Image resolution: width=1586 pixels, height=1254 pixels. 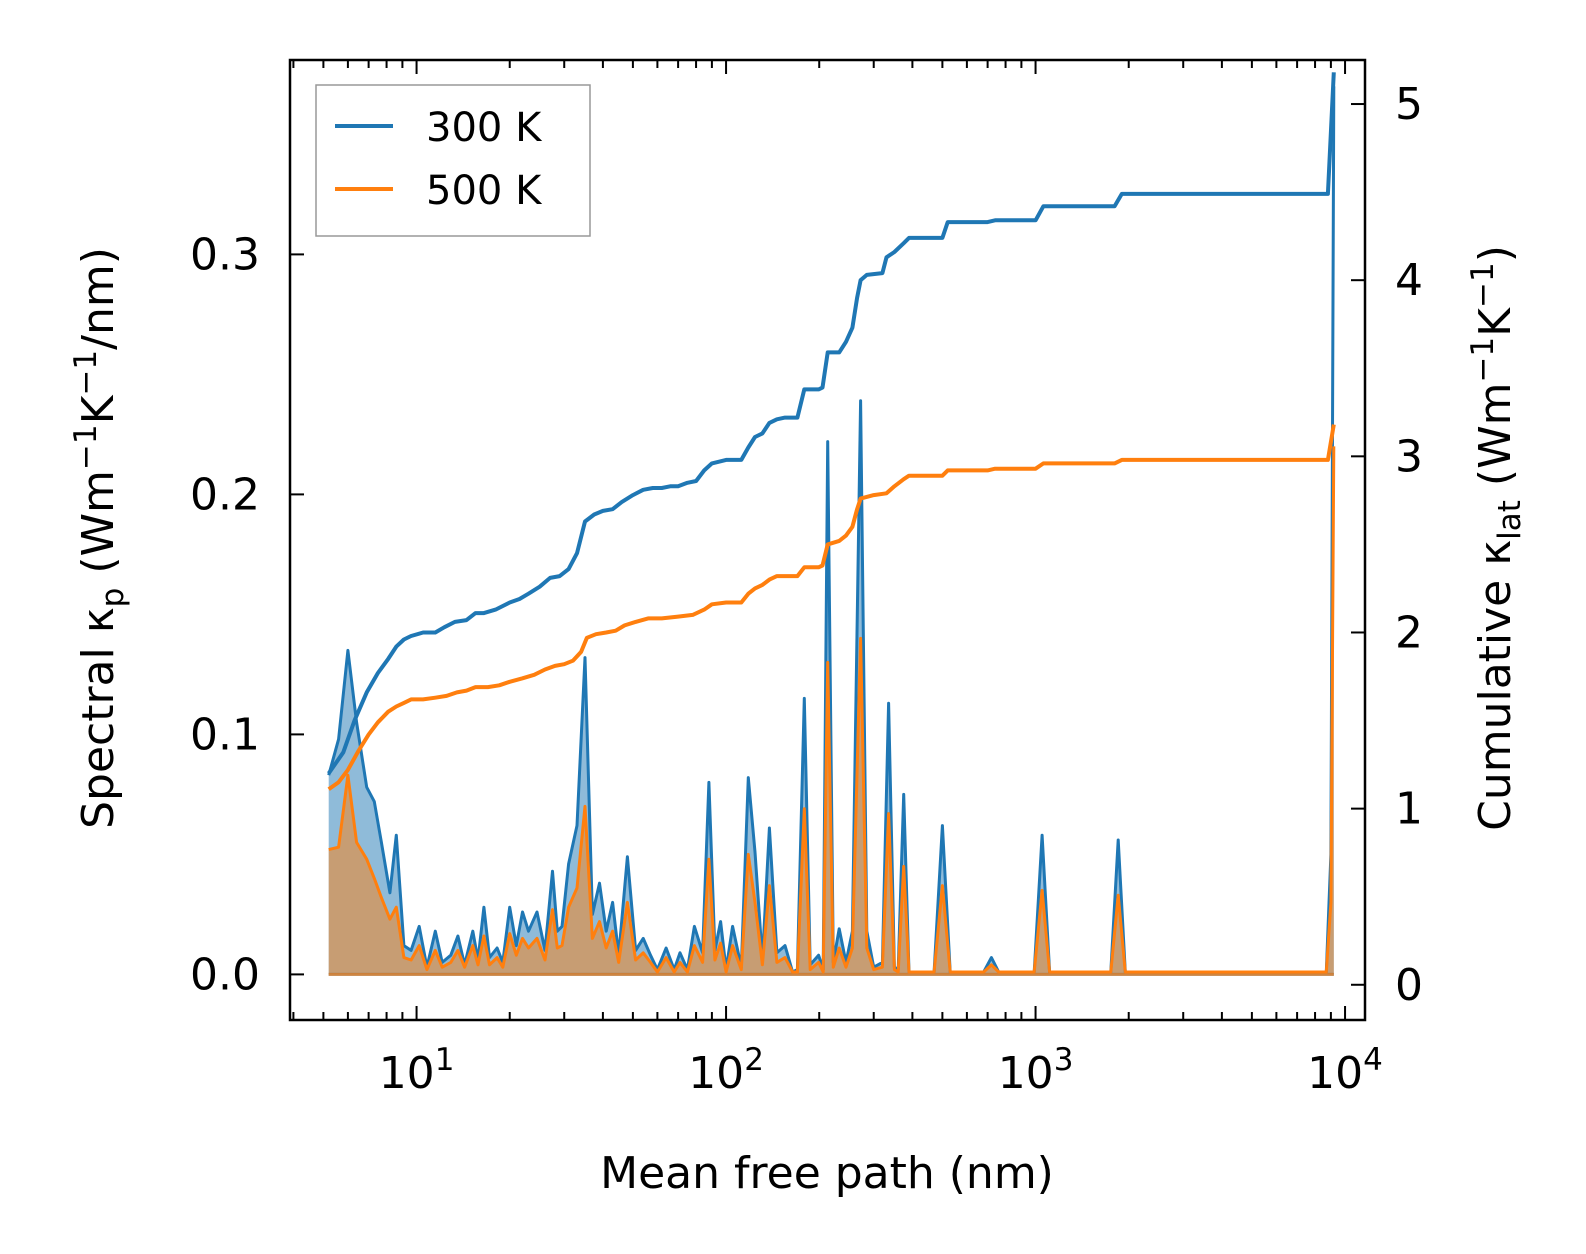 I want to click on x-axis-label: Mean free path (nm), so click(x=827, y=1173).